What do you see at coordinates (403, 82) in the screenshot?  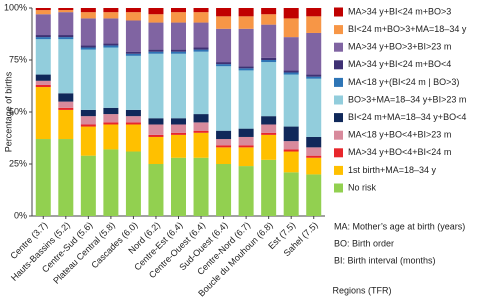 I see `legend-label: MA<18 y+(BI<24 m | BO>3)` at bounding box center [403, 82].